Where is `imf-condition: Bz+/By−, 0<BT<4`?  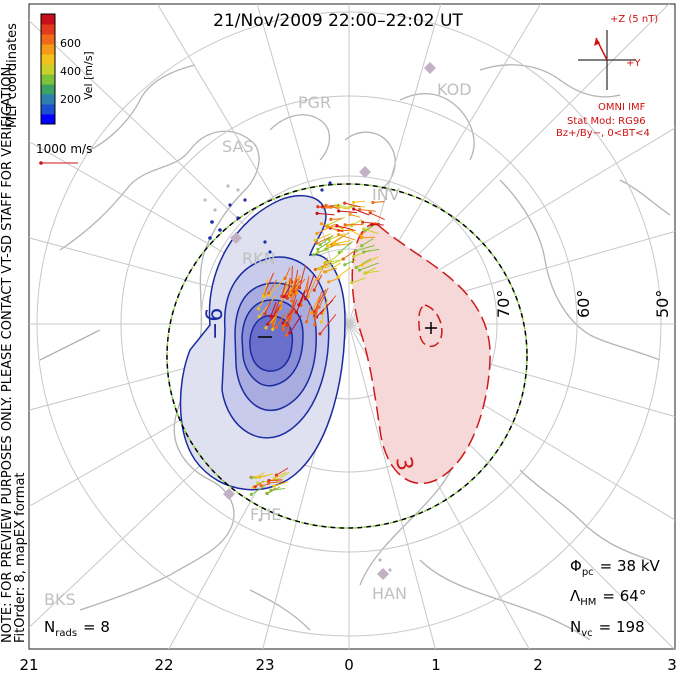
imf-condition: Bz+/By−, 0<BT<4 is located at coordinates (603, 133).